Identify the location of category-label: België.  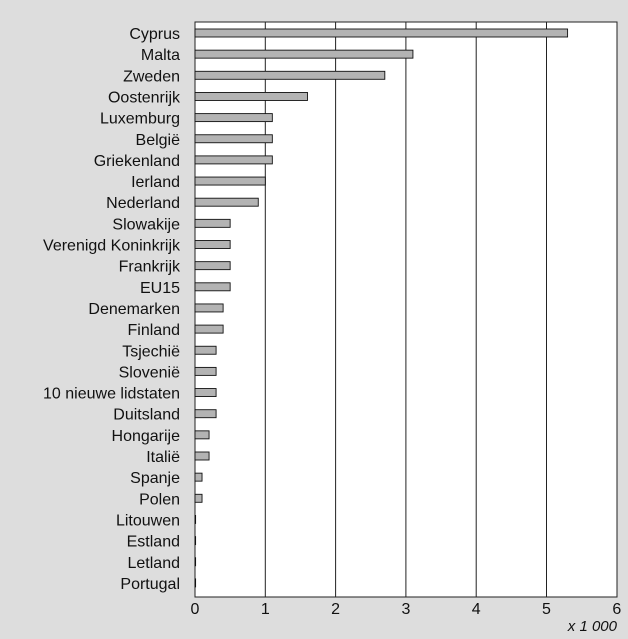
(158, 140).